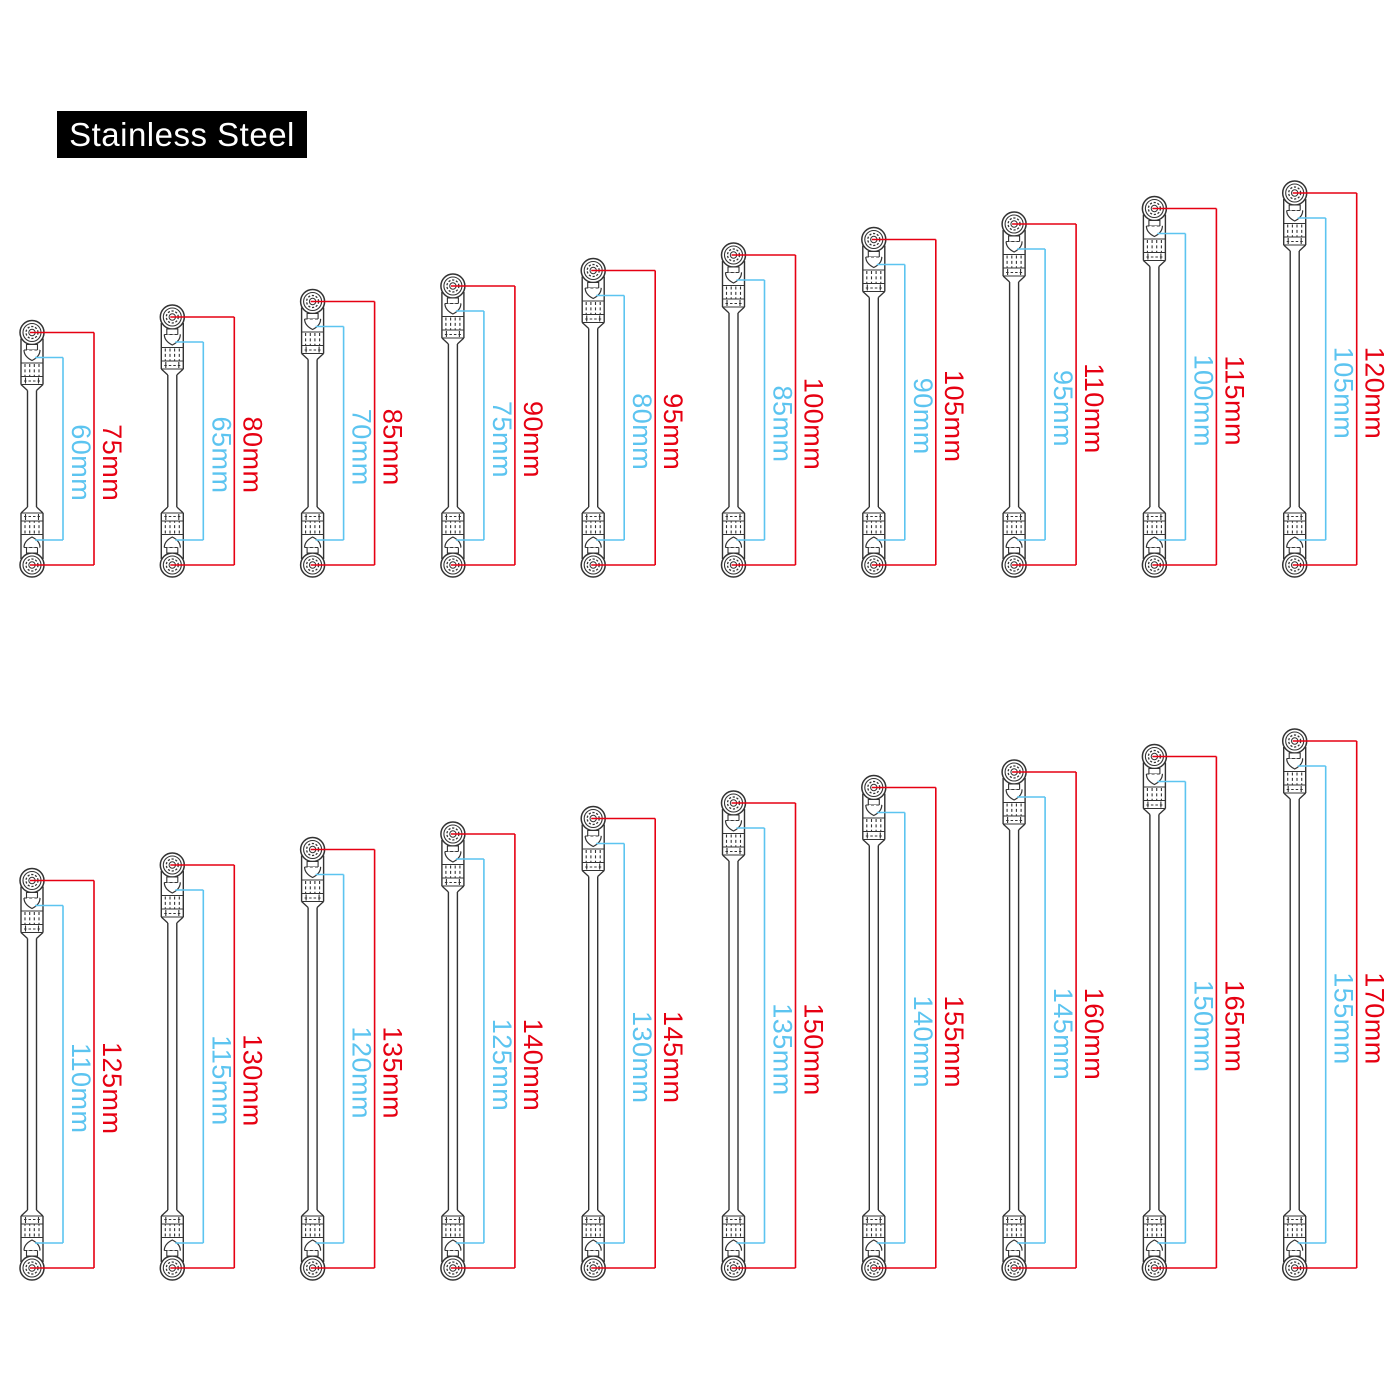 The width and height of the screenshot is (1400, 1400). I want to click on inner-length-label: 75mm, so click(502, 439).